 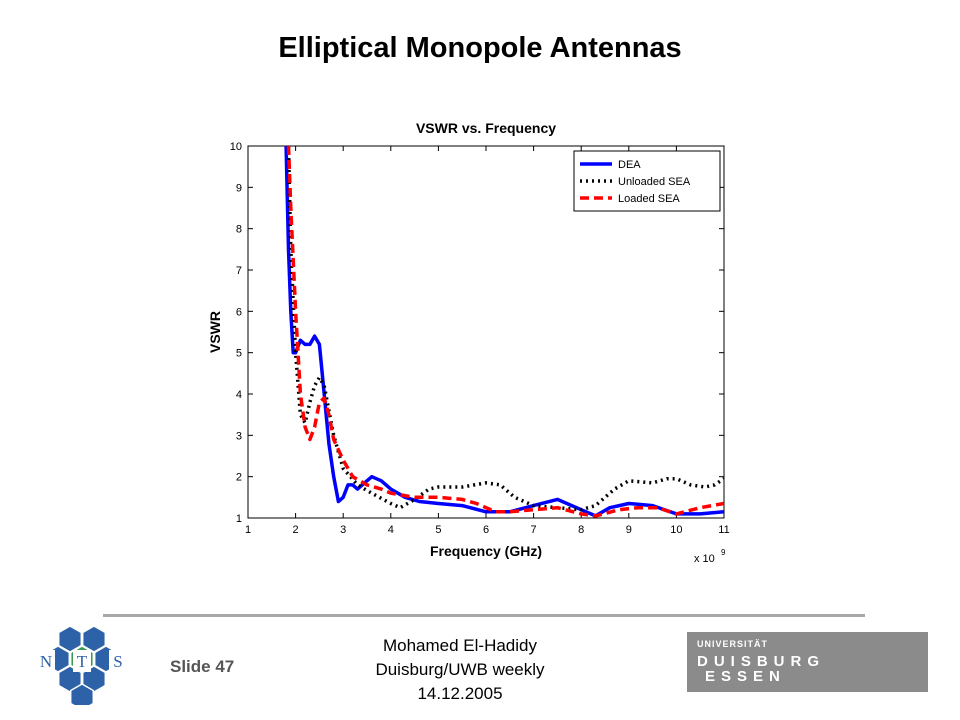 I want to click on university-logo-line3: ESSEN, so click(x=745, y=676).